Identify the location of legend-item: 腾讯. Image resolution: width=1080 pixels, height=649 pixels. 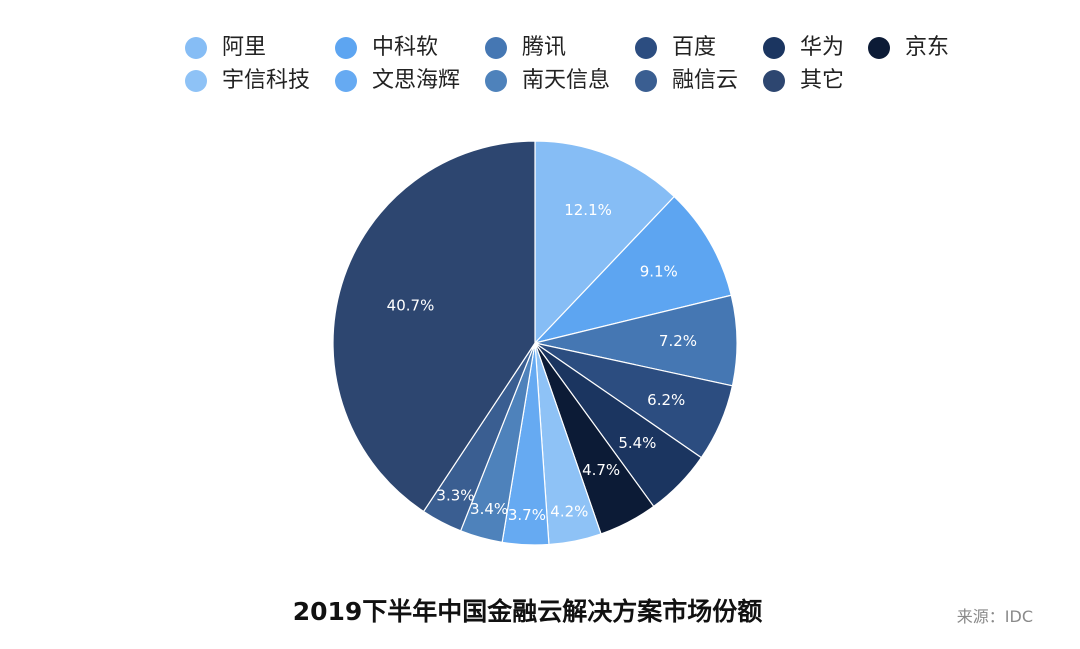
(525, 48).